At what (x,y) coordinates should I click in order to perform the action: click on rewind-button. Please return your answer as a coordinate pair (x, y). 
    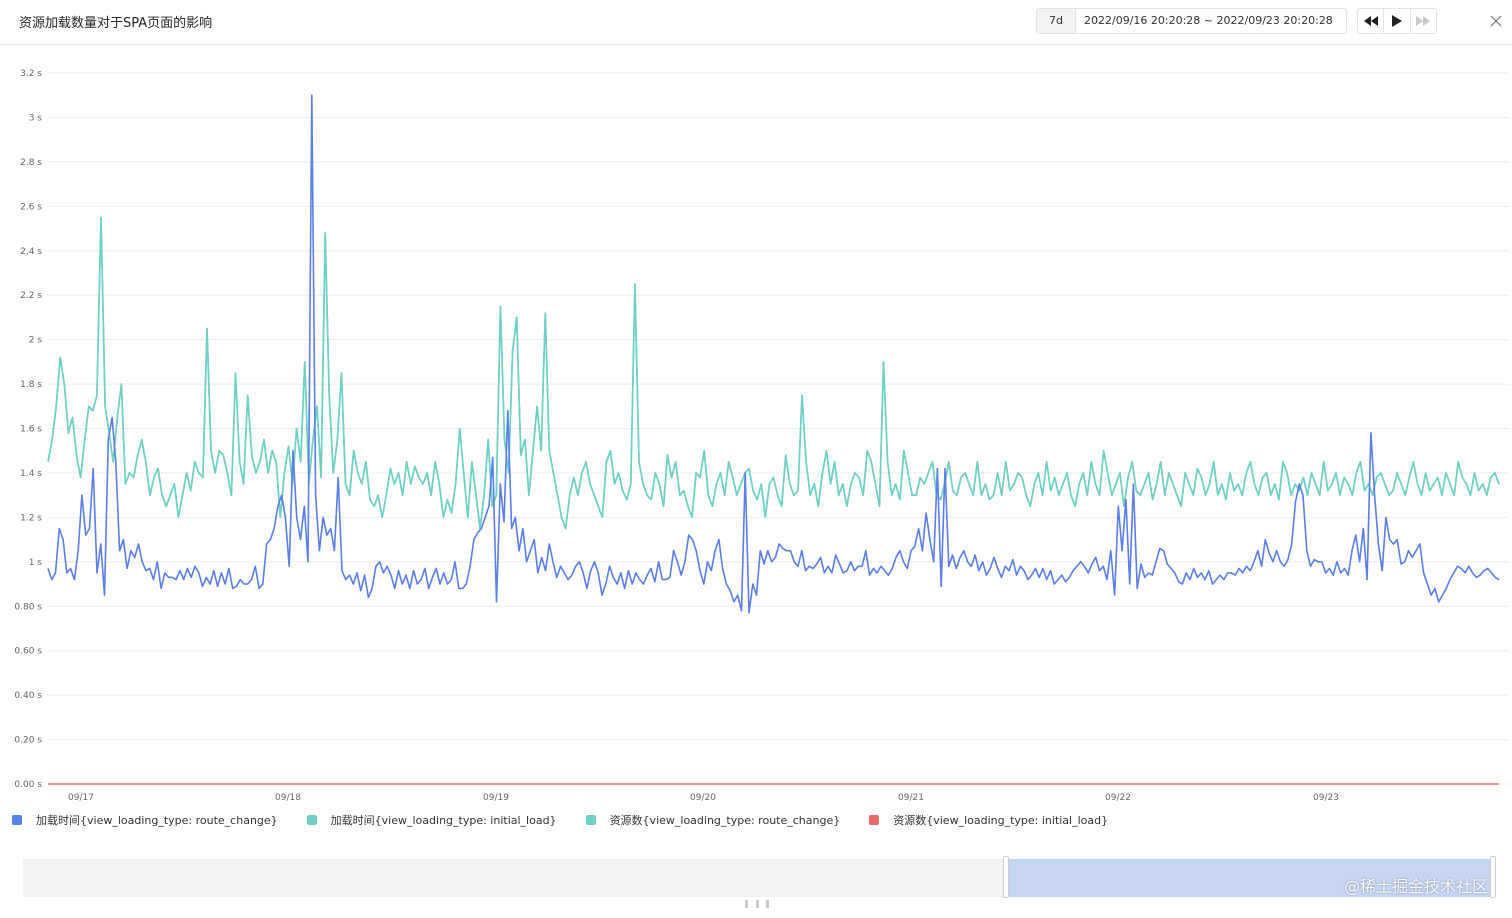
    Looking at the image, I should click on (1371, 21).